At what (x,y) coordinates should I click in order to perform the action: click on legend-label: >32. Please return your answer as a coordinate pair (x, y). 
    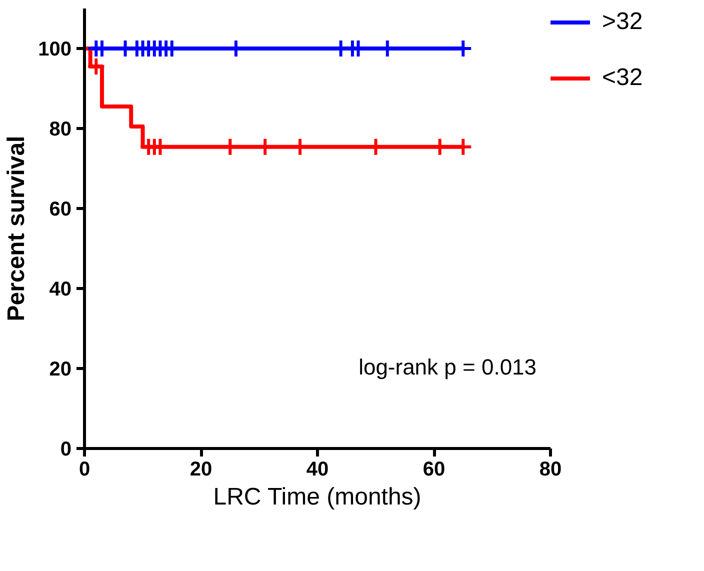
    Looking at the image, I should click on (622, 22).